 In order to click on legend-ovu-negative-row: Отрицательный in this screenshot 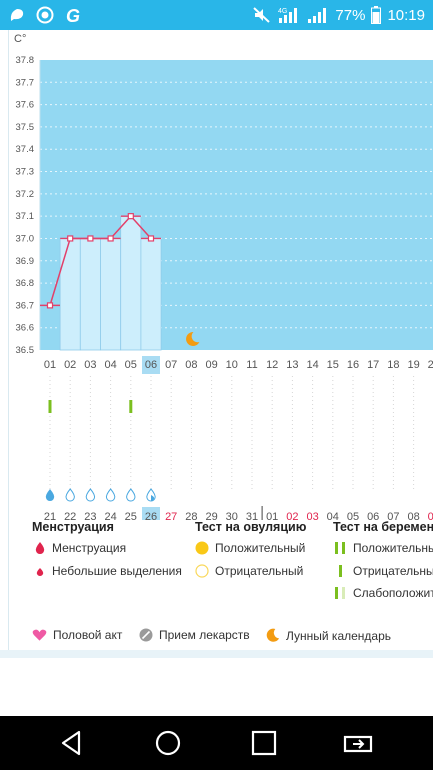, I will do `click(249, 571)`.